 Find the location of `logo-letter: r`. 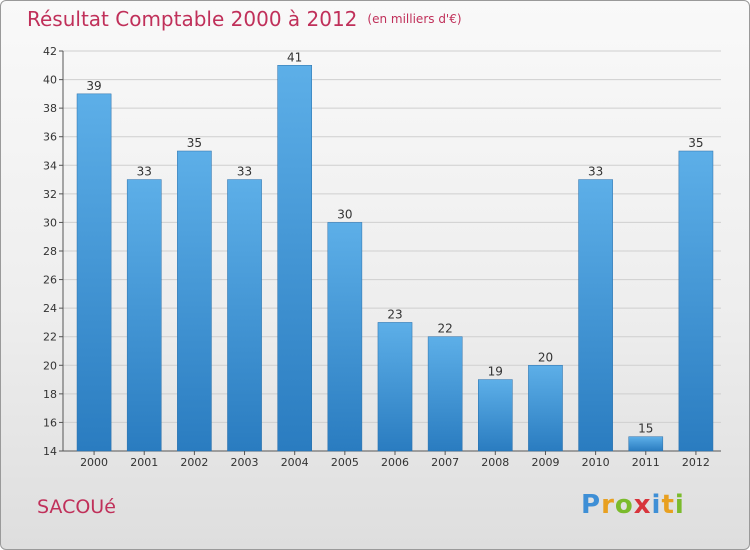

logo-letter: r is located at coordinates (608, 505).